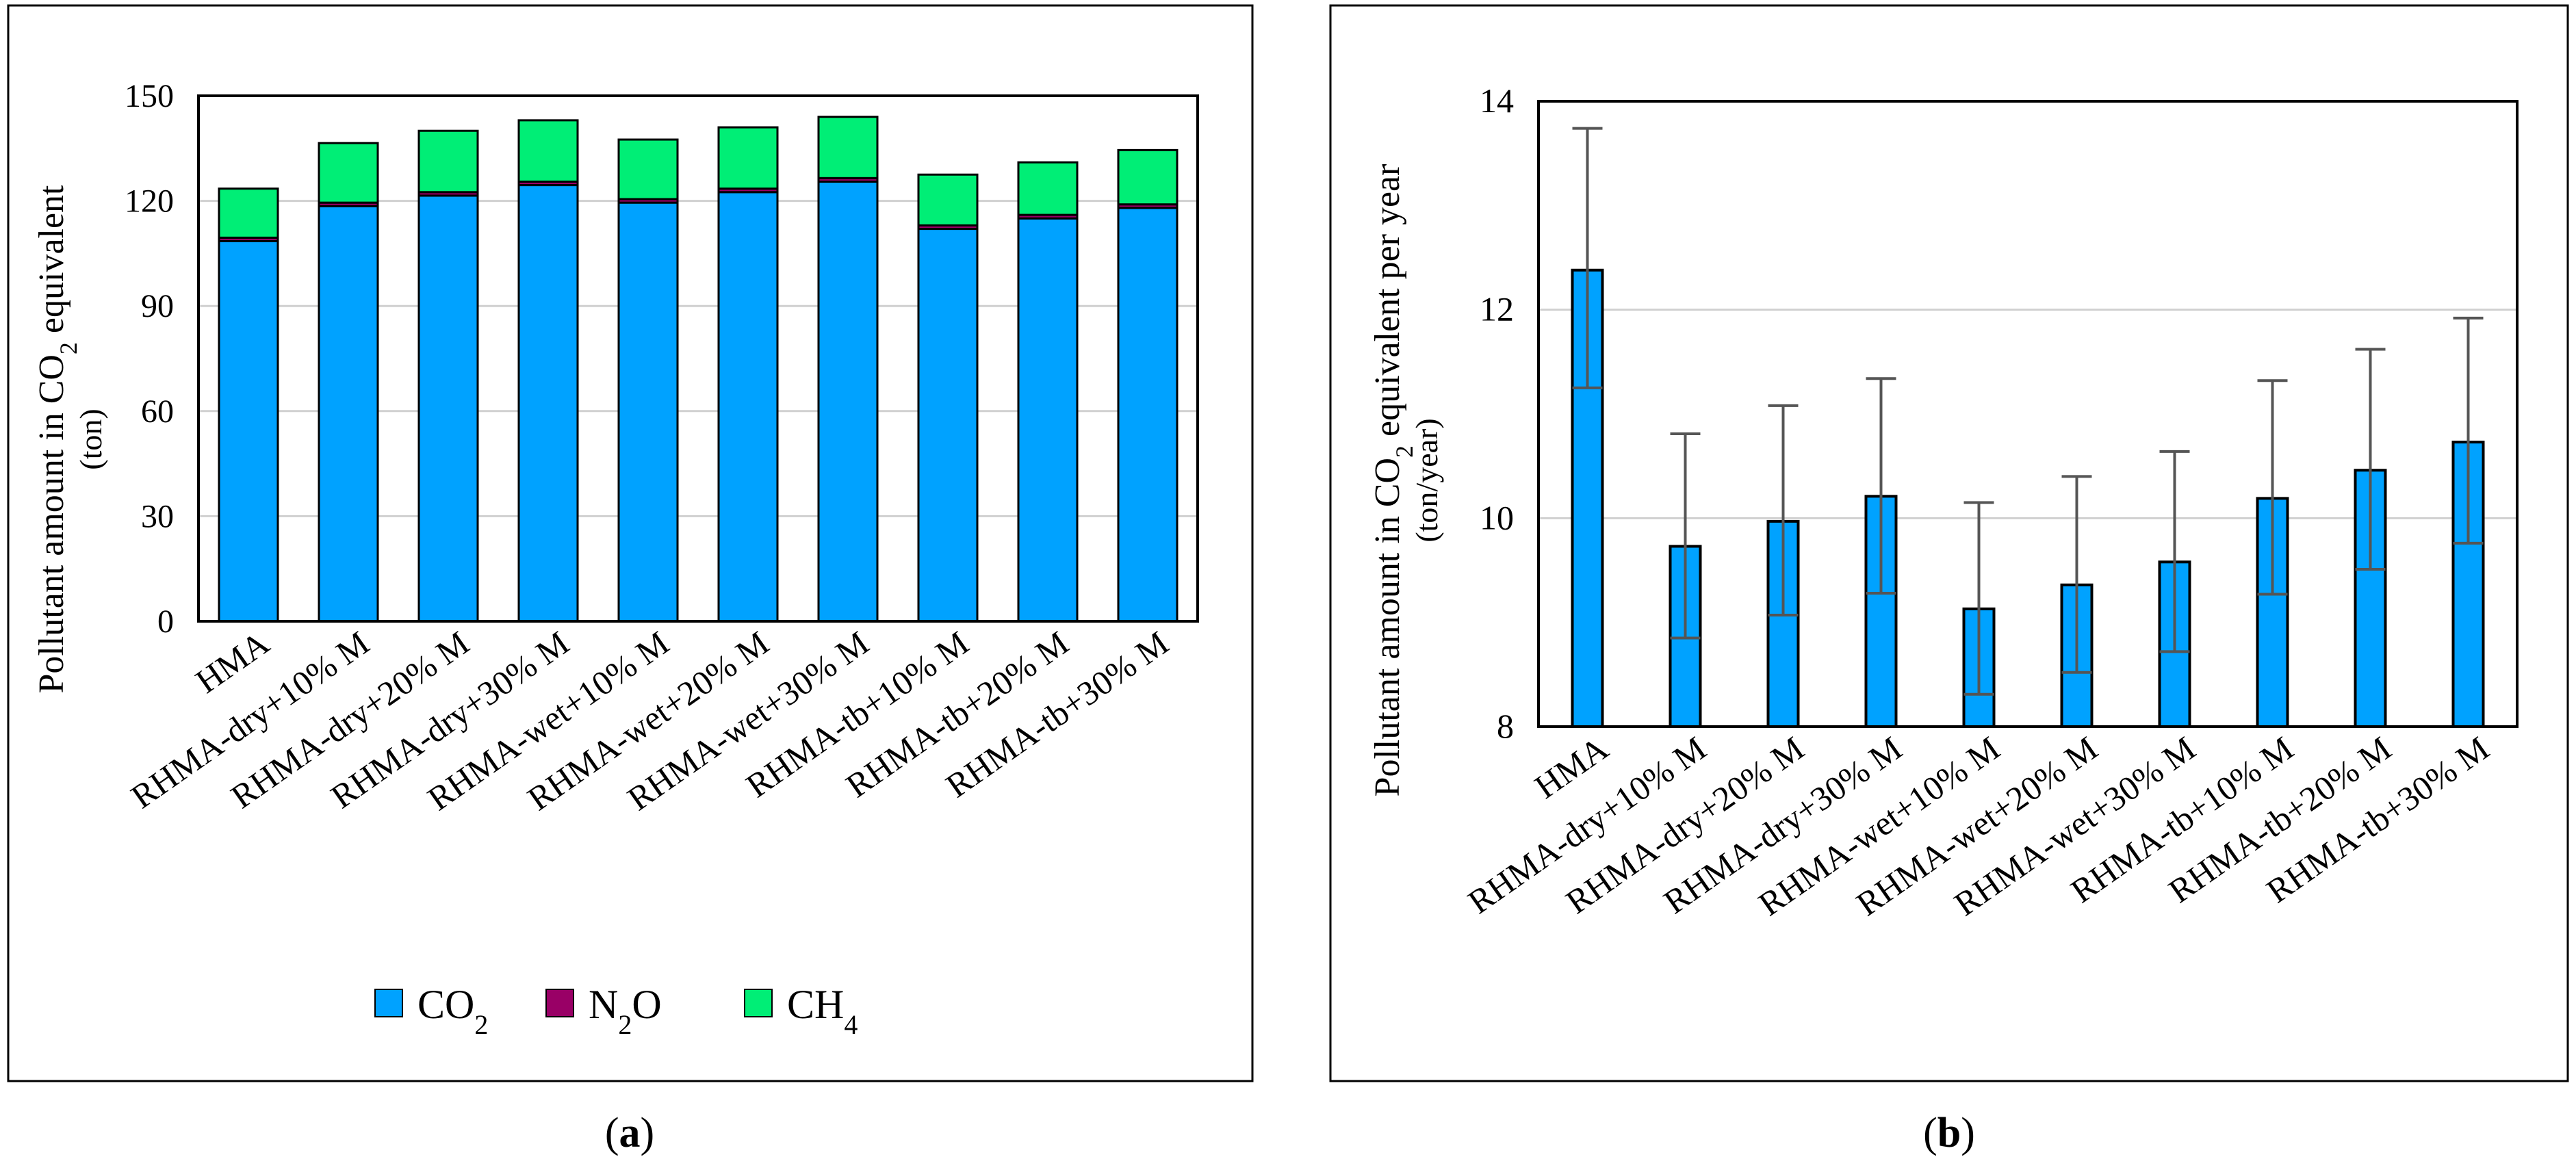 The height and width of the screenshot is (1170, 2576). I want to click on ytick-a-90: 90, so click(157, 306).